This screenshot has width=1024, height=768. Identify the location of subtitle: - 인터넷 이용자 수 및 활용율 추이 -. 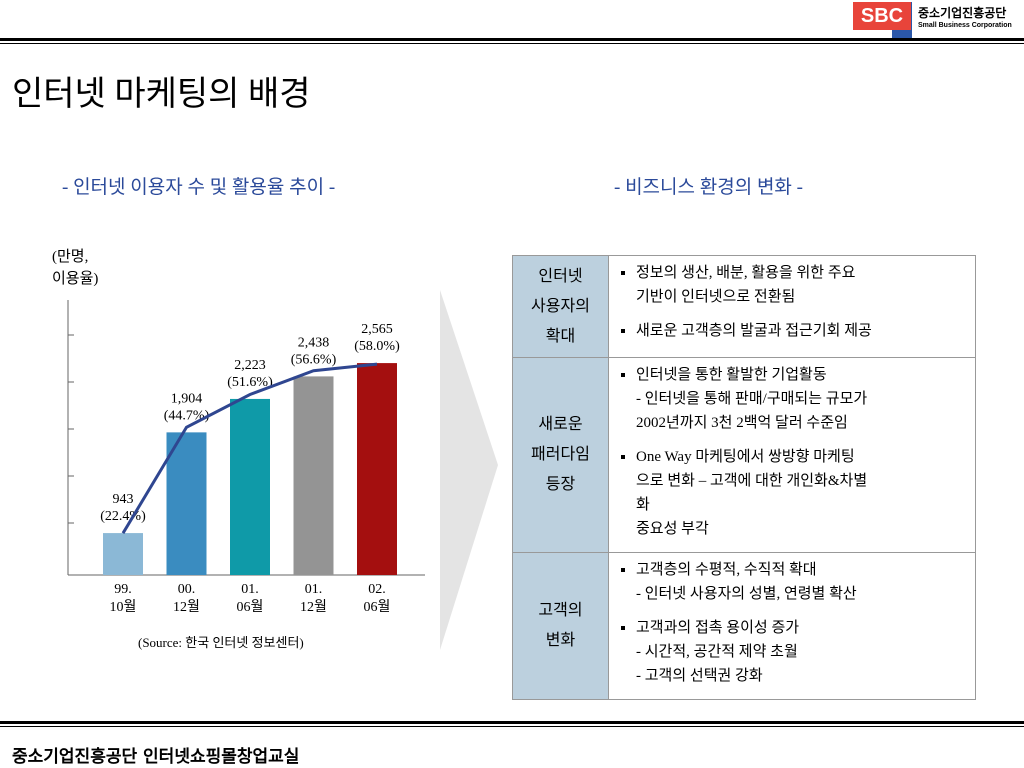
(199, 187).